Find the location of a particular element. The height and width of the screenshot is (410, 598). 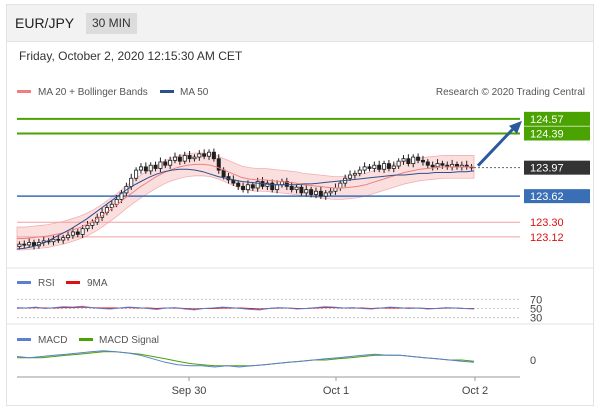

level-tag-124.39 is located at coordinates (557, 133).